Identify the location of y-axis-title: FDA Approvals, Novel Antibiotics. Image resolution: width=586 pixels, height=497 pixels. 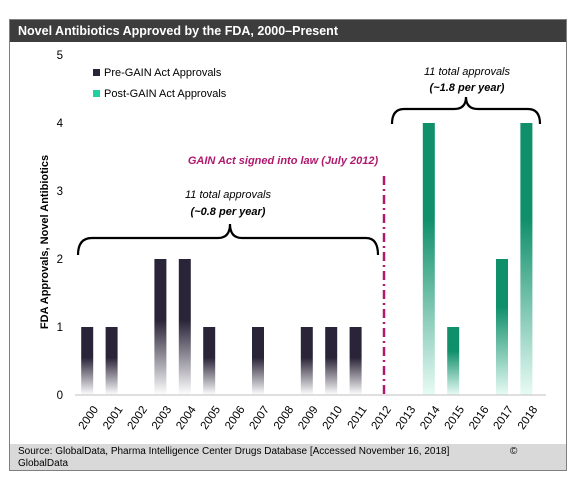
(45, 242).